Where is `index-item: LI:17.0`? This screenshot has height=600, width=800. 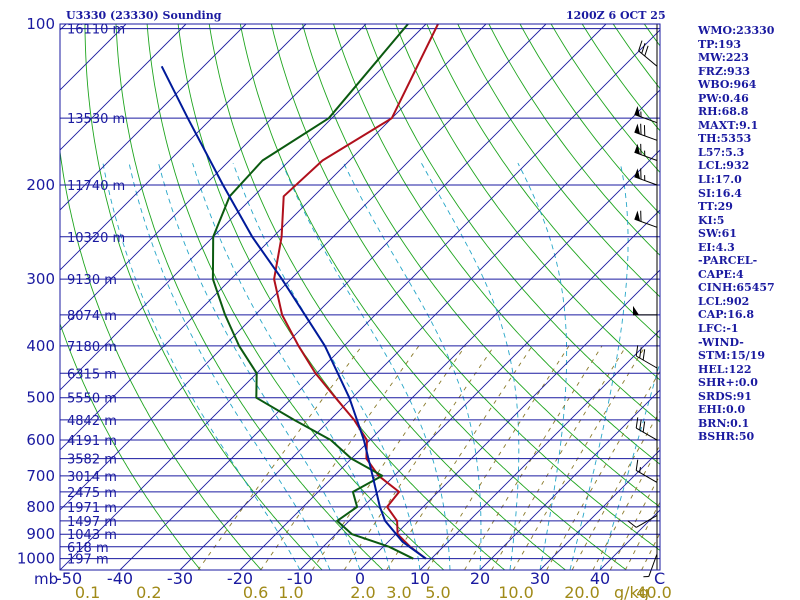
index-item: LI:17.0 is located at coordinates (720, 180).